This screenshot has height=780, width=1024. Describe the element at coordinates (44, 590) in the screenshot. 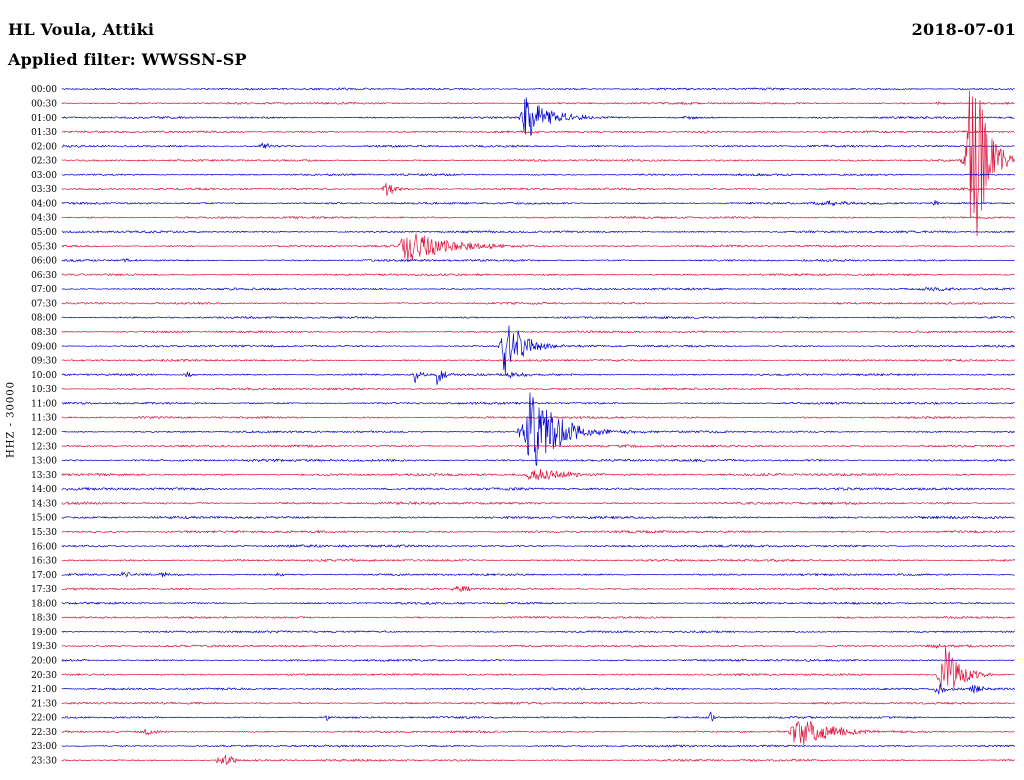

I see `time-label: 17:30` at that location.